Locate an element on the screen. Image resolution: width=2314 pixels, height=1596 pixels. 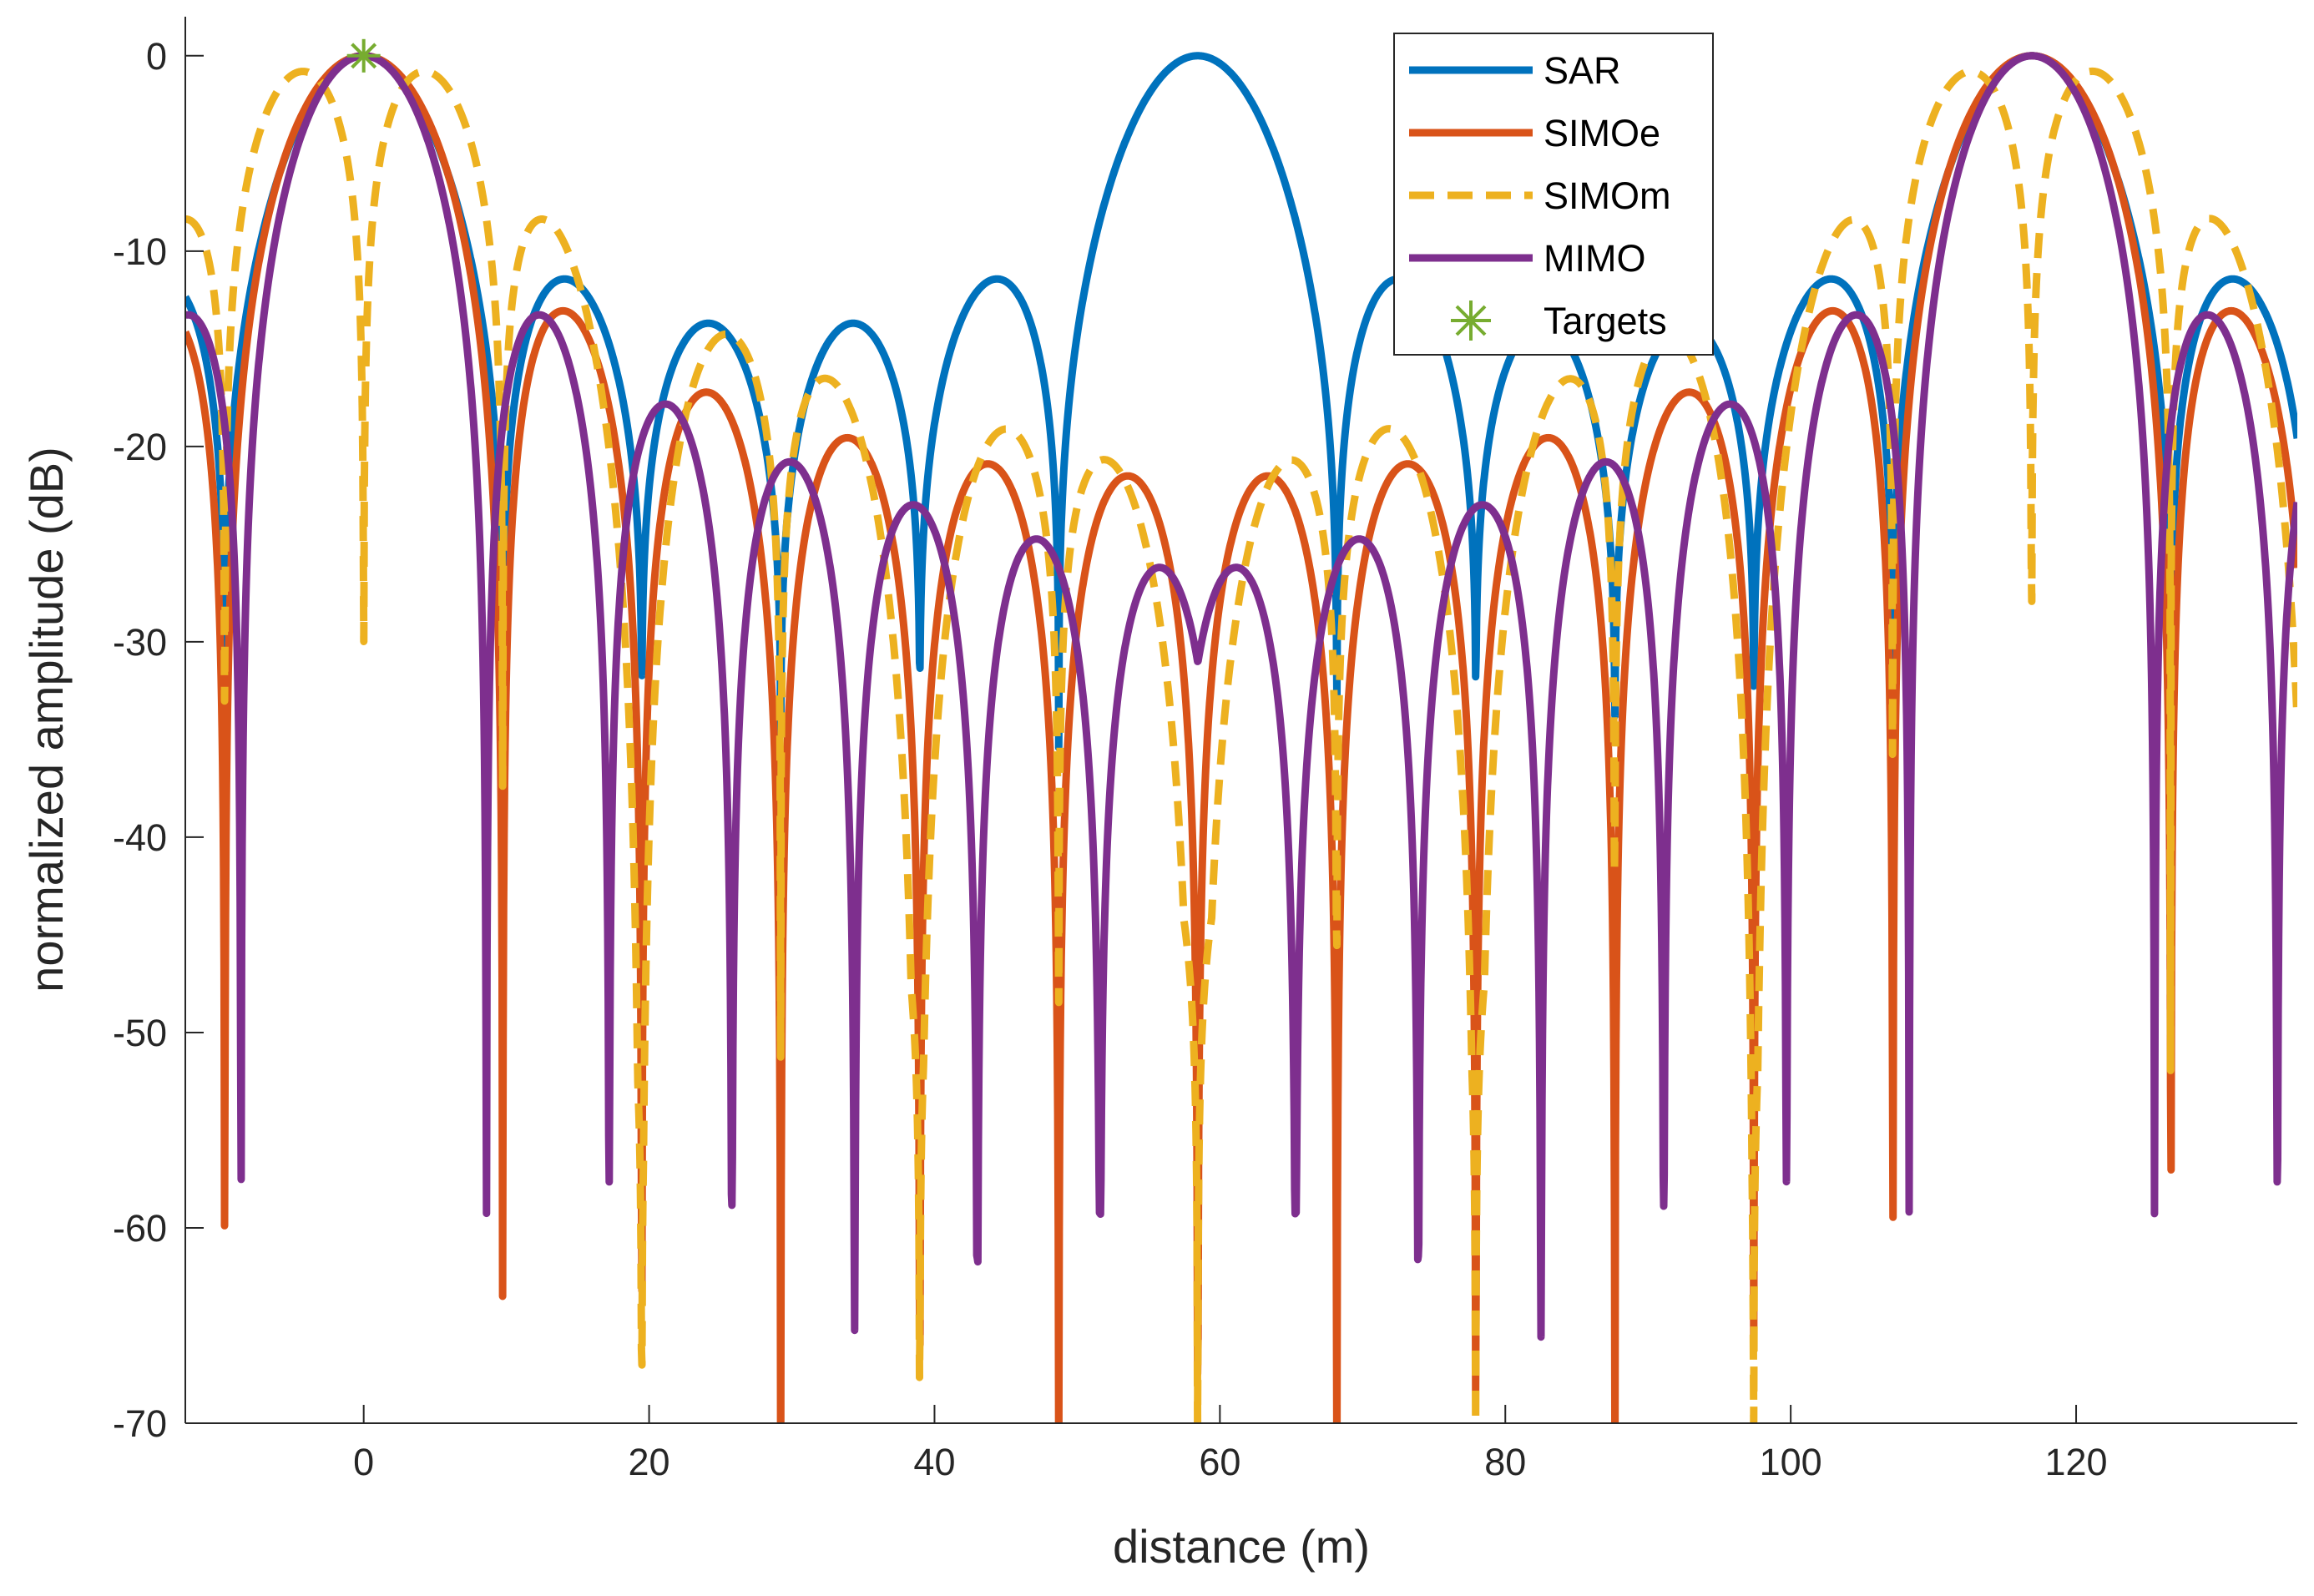
x-tick-label: 120 is located at coordinates (2075, 1462).